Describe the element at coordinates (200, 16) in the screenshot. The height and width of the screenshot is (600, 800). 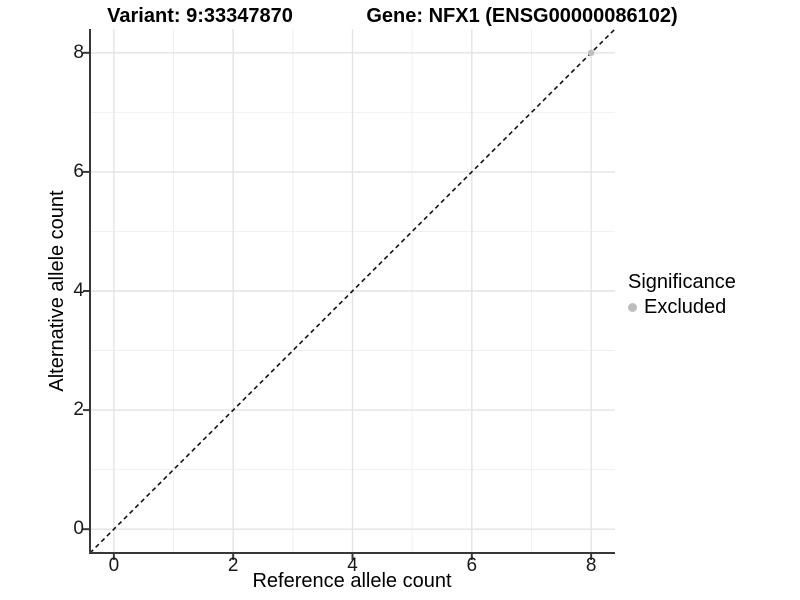
I see `plot-title-variant: Variant: 9:33347870` at that location.